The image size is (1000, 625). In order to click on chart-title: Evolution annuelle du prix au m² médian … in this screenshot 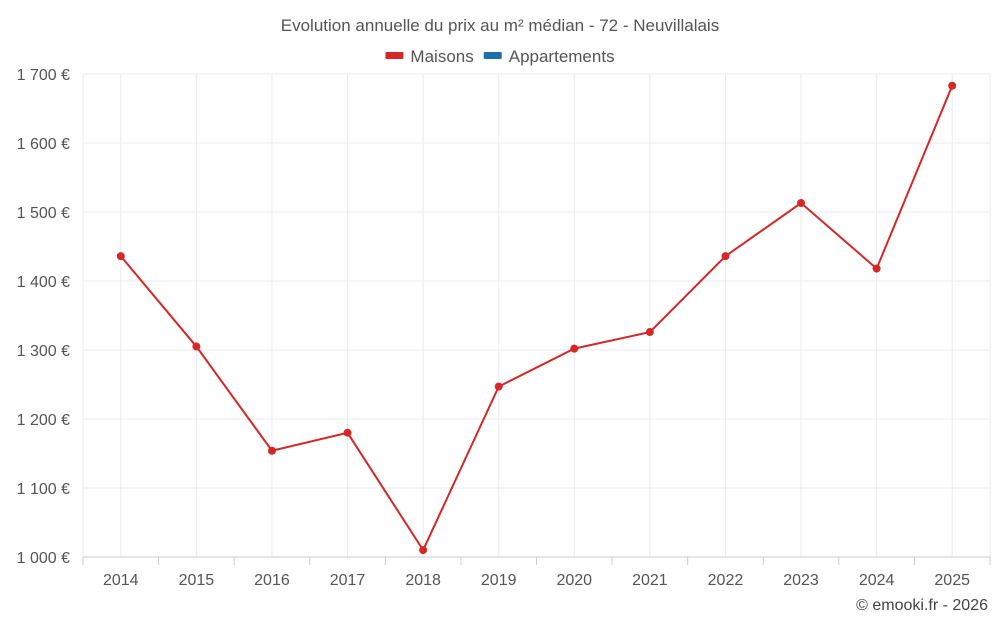, I will do `click(500, 25)`.